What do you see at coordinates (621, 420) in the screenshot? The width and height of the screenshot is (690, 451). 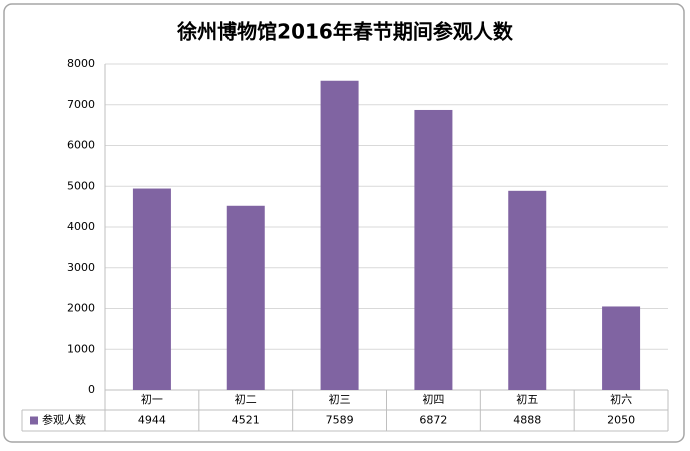 I see `table-value: 2050` at bounding box center [621, 420].